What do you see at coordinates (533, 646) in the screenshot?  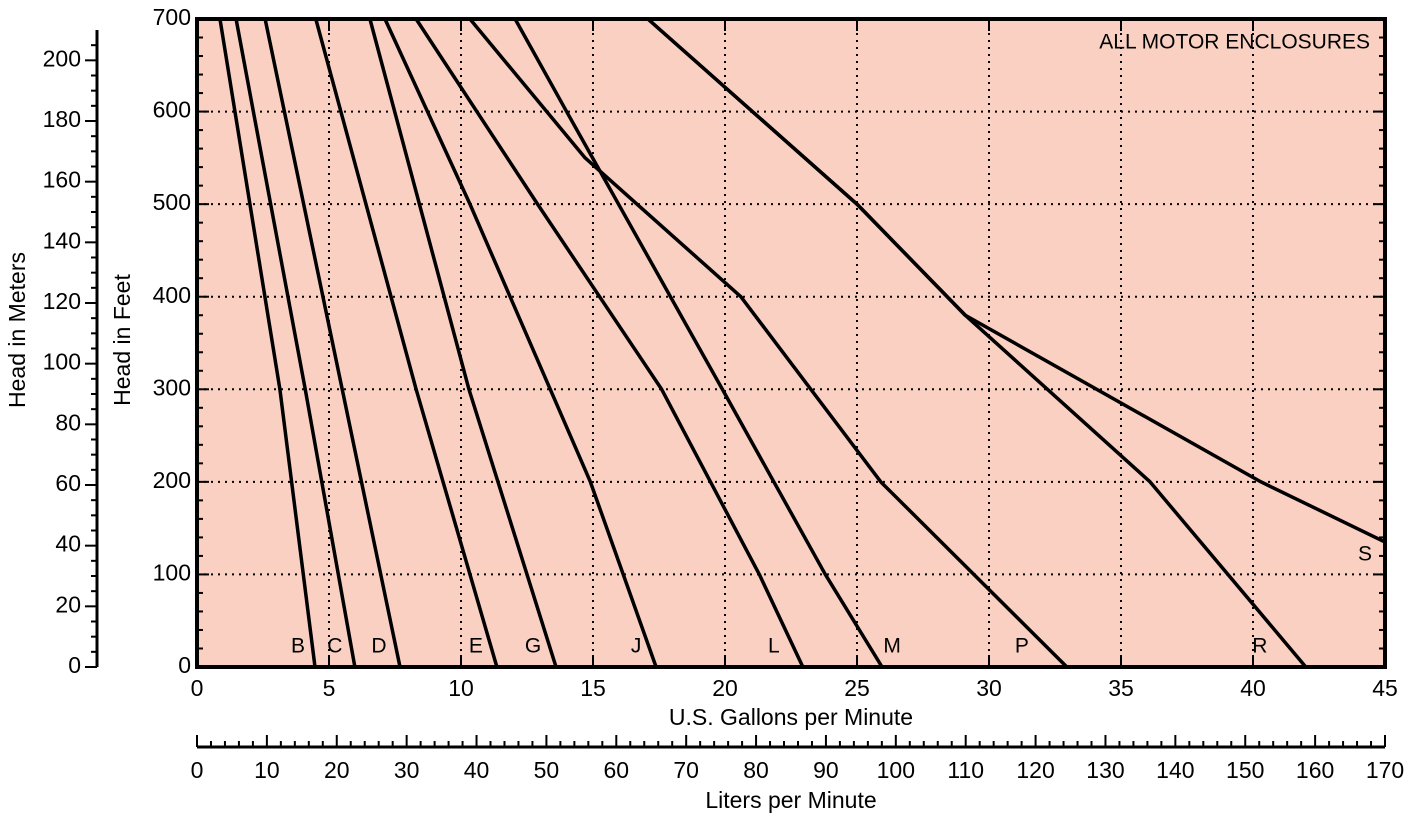 I see `curve-label: G` at bounding box center [533, 646].